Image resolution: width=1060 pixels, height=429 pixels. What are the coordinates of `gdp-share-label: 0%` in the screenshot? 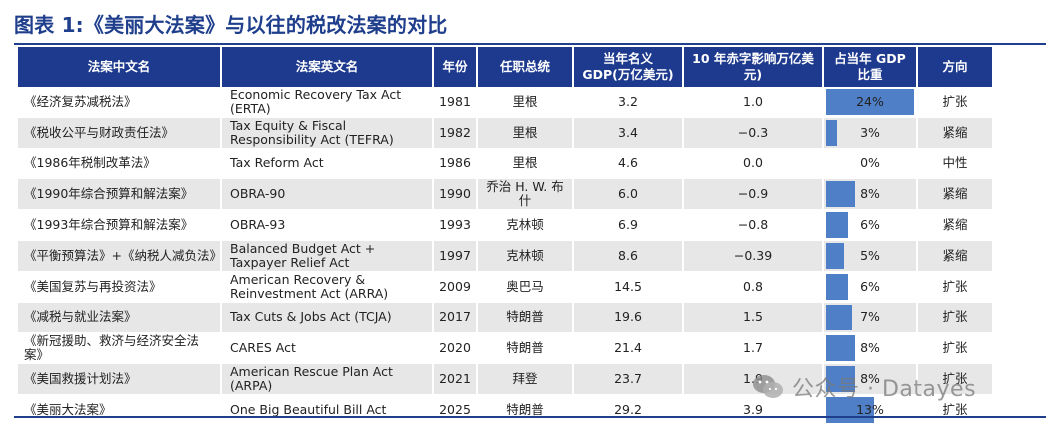 It's located at (870, 163).